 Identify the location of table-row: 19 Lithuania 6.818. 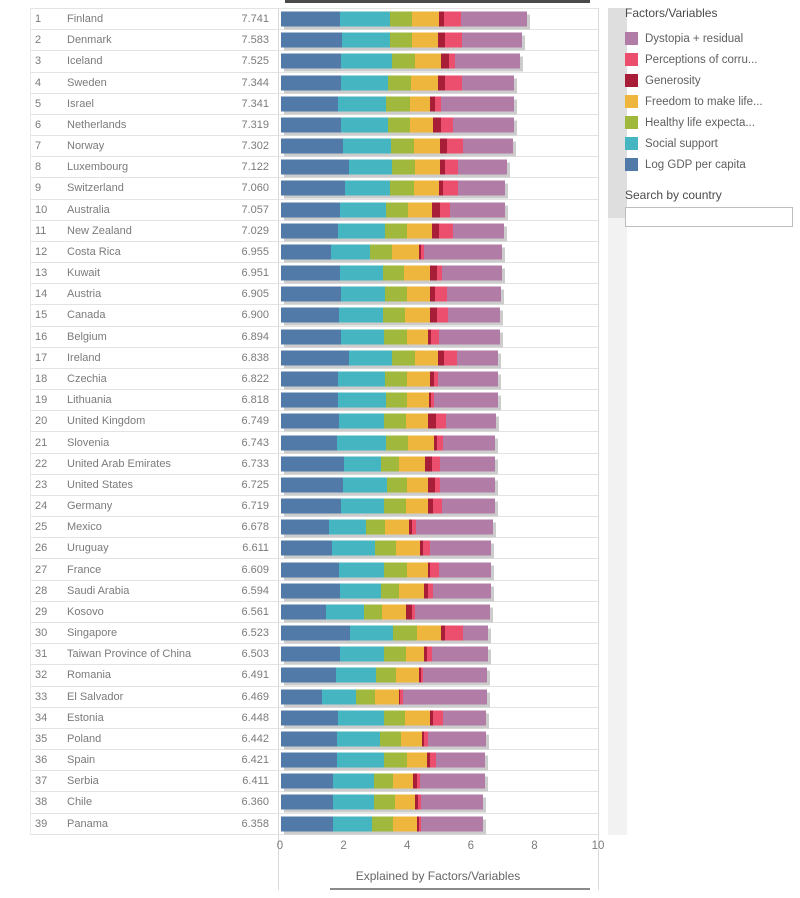
(314, 399).